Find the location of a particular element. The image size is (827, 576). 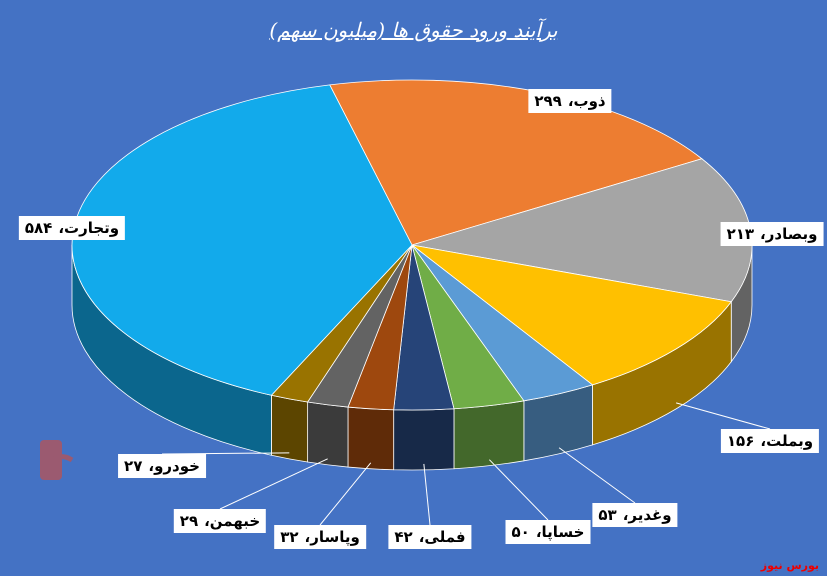

data-label: خودرو، ۲۷ is located at coordinates (162, 466).